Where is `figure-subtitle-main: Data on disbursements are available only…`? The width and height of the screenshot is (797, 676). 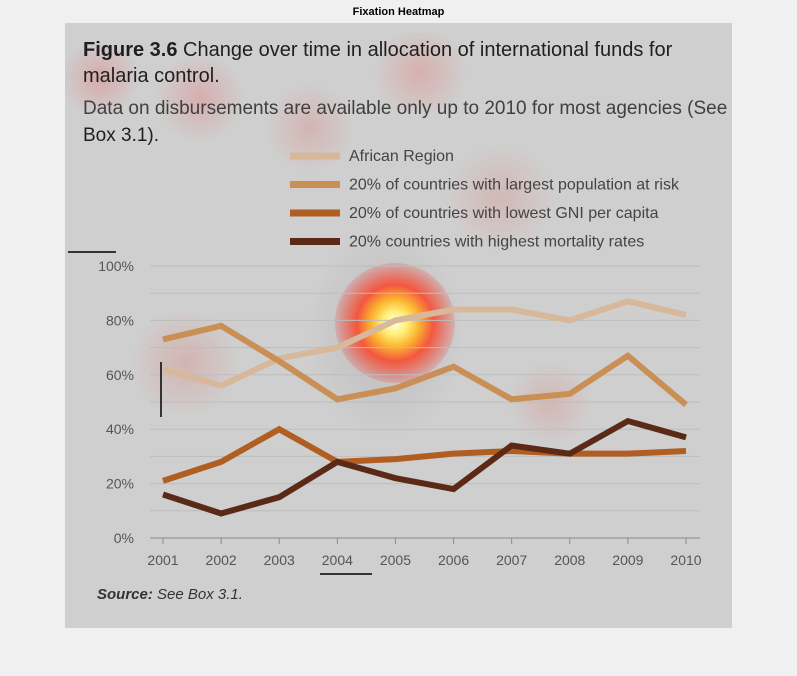 figure-subtitle-main: Data on disbursements are available only… is located at coordinates (405, 108).